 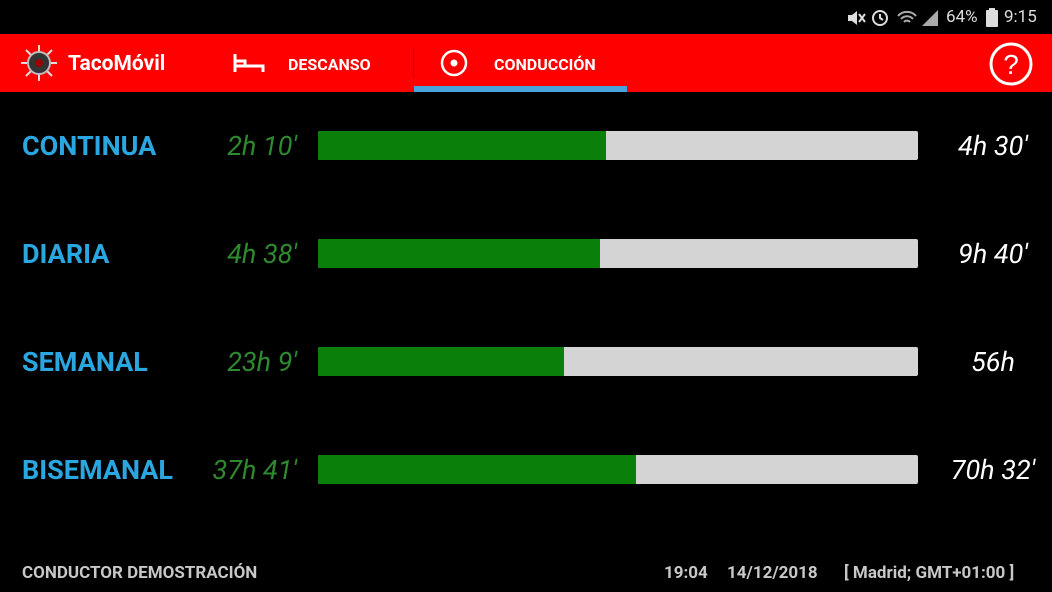 What do you see at coordinates (140, 573) in the screenshot?
I see `driver-name: CONDUCTOR DEMOSTRACIÓN` at bounding box center [140, 573].